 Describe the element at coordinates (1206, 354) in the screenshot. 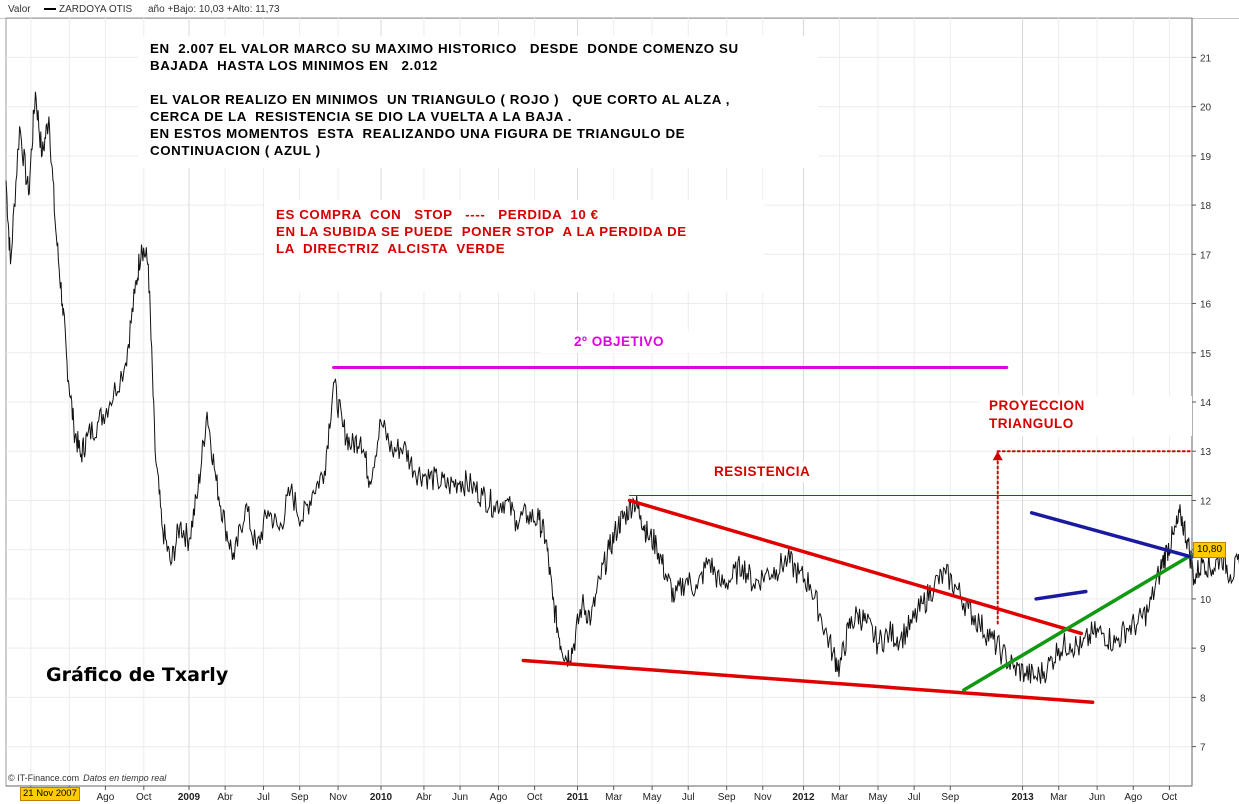

I see `y-tick-label: 15` at that location.